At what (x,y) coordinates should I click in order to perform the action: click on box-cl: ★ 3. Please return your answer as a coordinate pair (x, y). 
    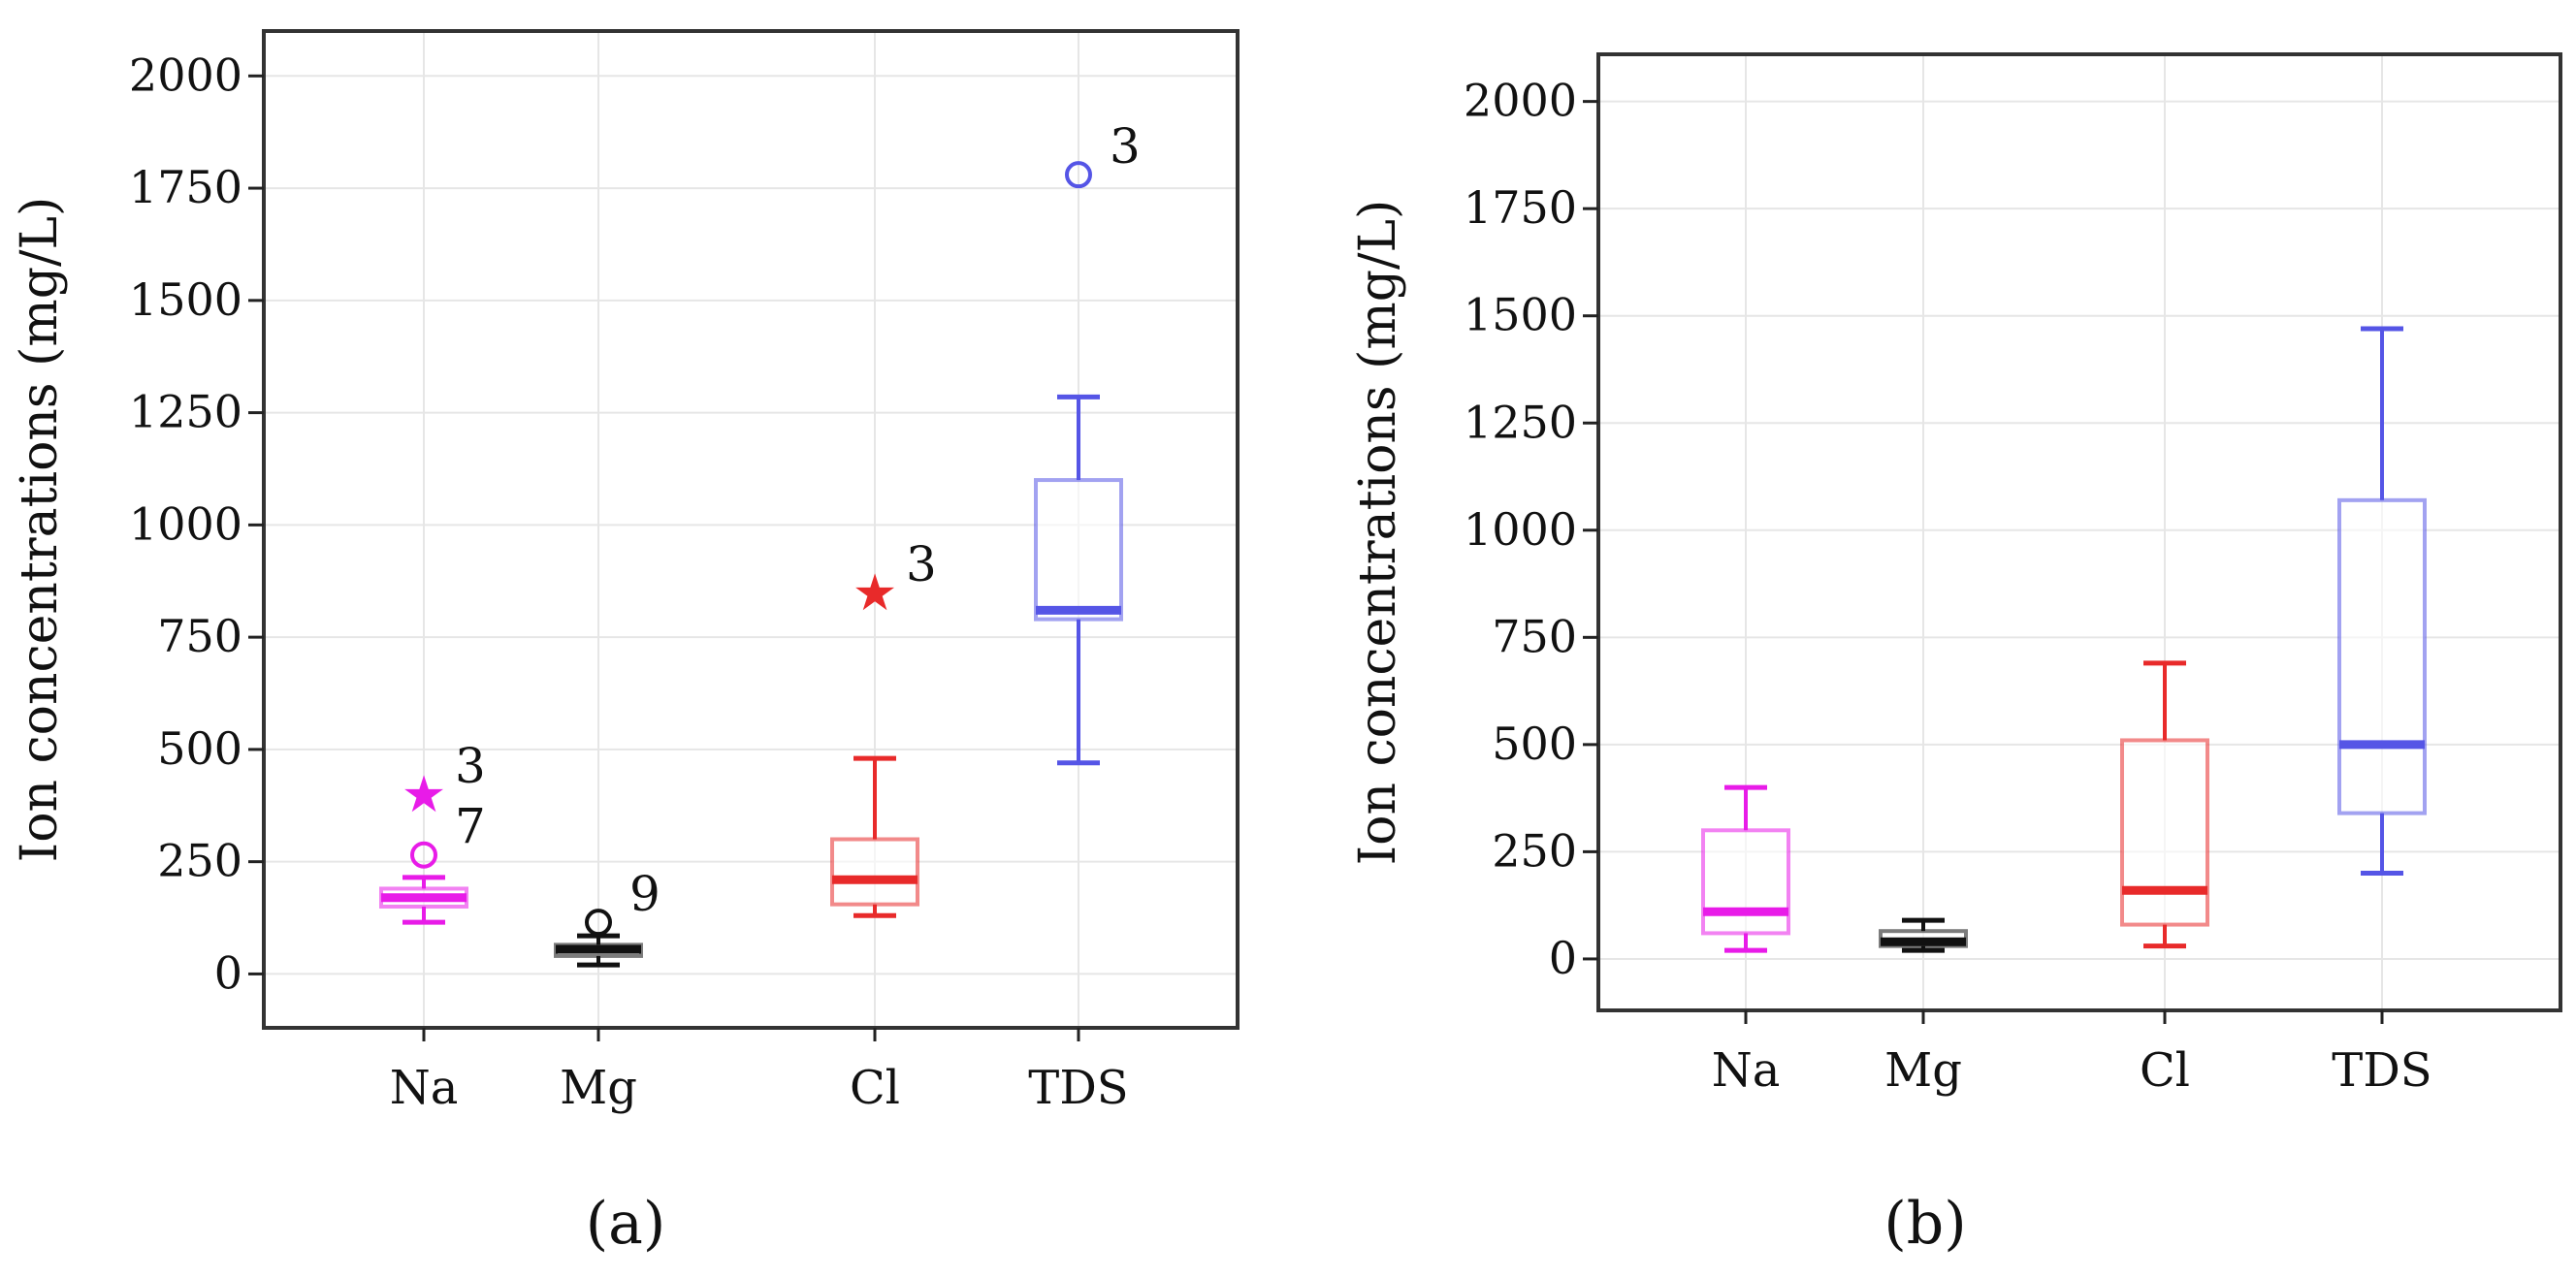
    Looking at the image, I should click on (883, 727).